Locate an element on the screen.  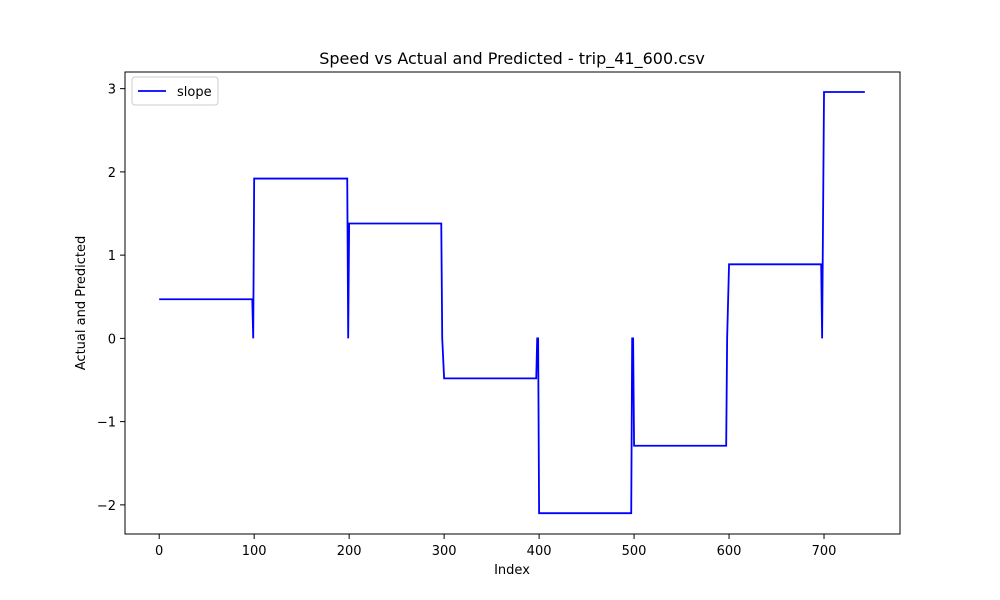
legend-label-slope: slope is located at coordinates (194, 92).